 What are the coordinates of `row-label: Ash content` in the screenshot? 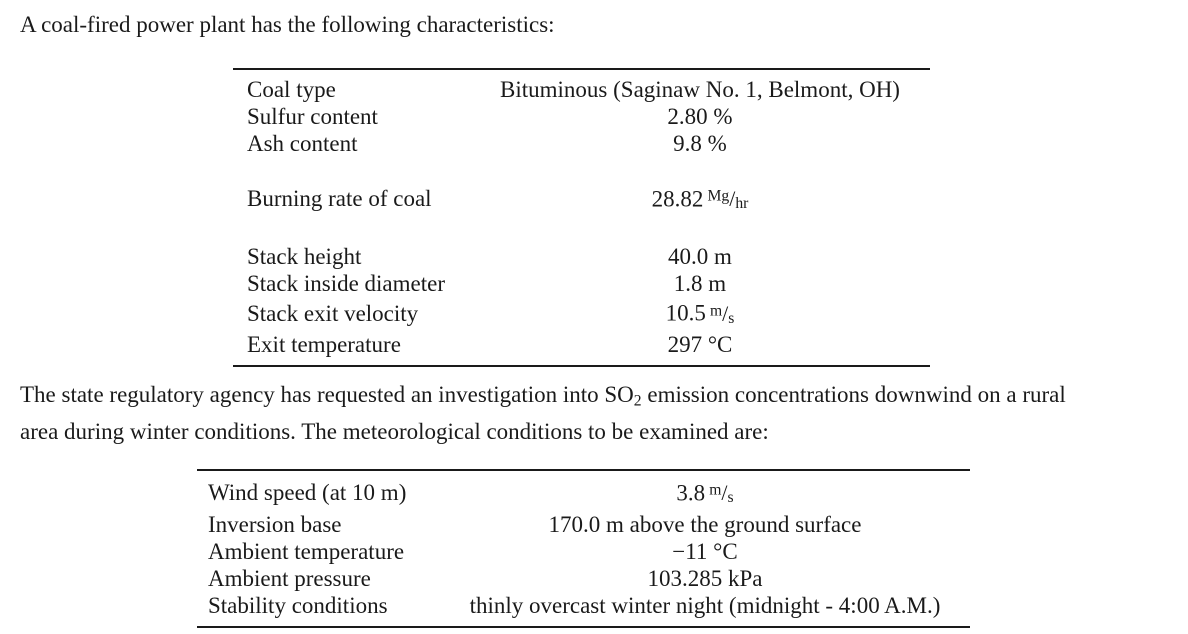 It's located at (302, 143).